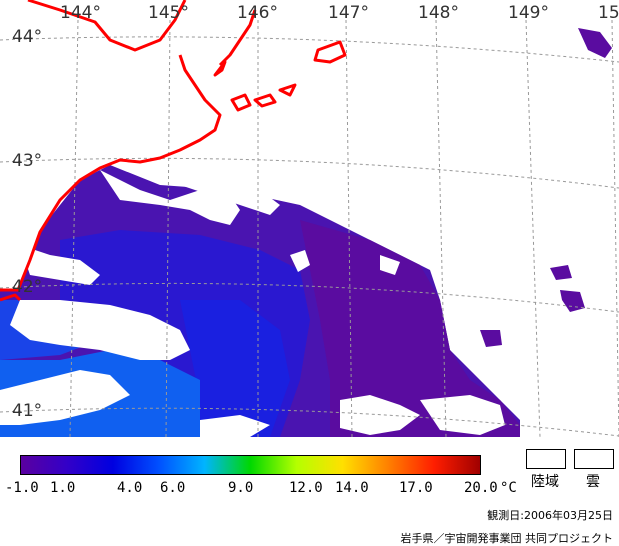  What do you see at coordinates (608, 13) in the screenshot?
I see `lon-label-150: 15` at bounding box center [608, 13].